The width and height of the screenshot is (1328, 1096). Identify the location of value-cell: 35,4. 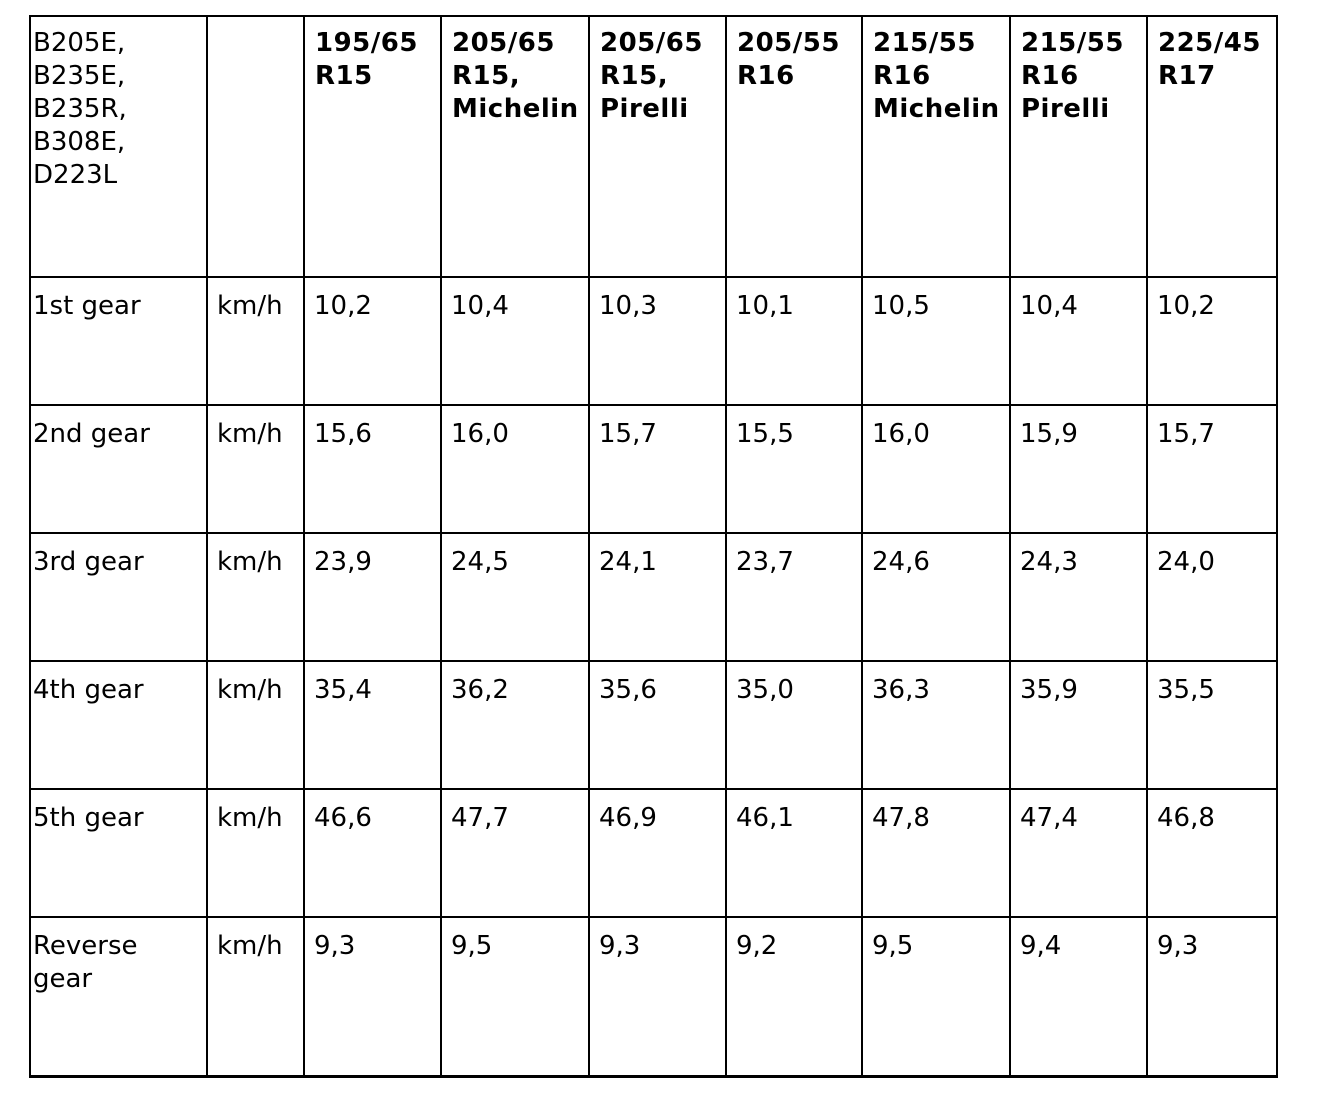
(372, 725).